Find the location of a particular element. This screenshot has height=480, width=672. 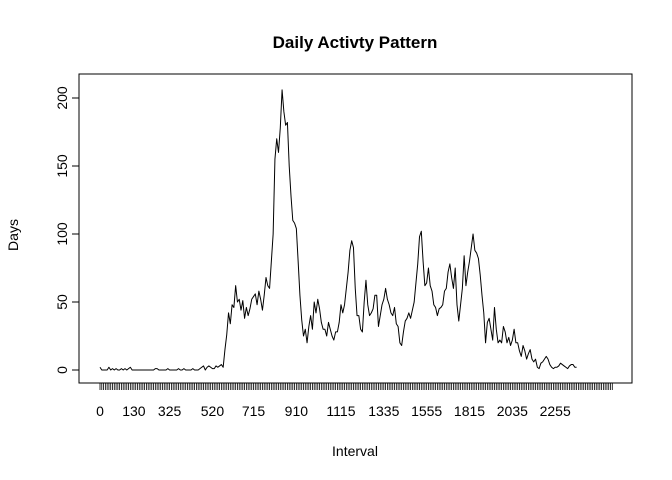

x-tick-label: 715 is located at coordinates (254, 411).